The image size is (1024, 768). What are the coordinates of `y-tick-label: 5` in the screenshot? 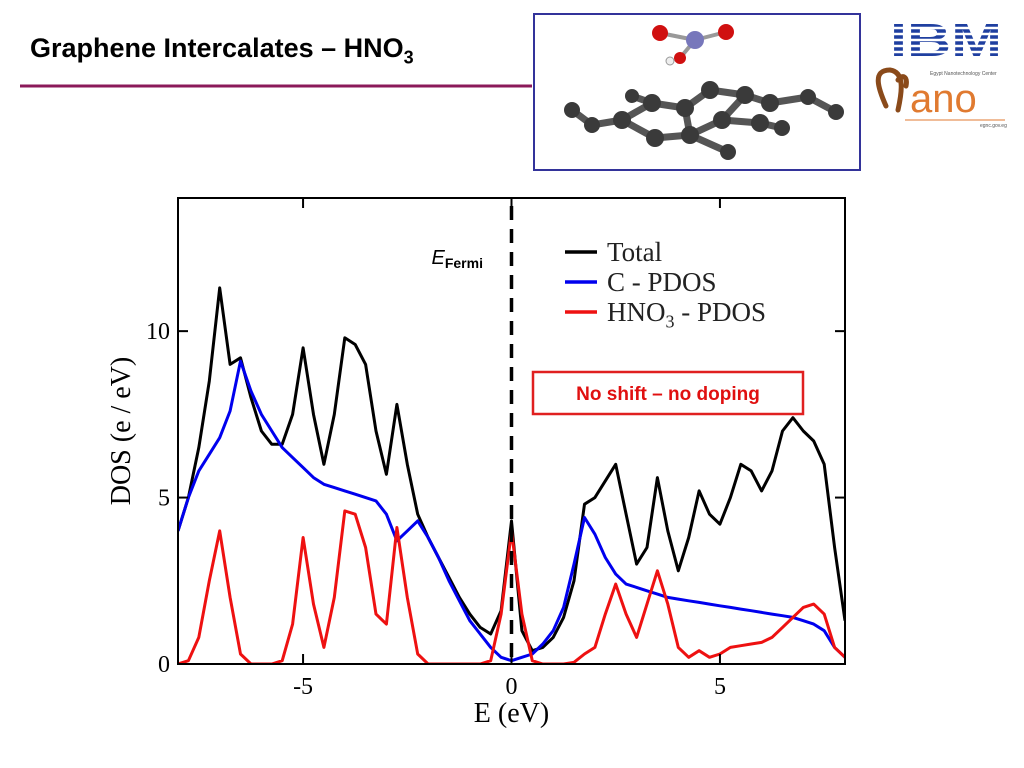 It's located at (164, 499).